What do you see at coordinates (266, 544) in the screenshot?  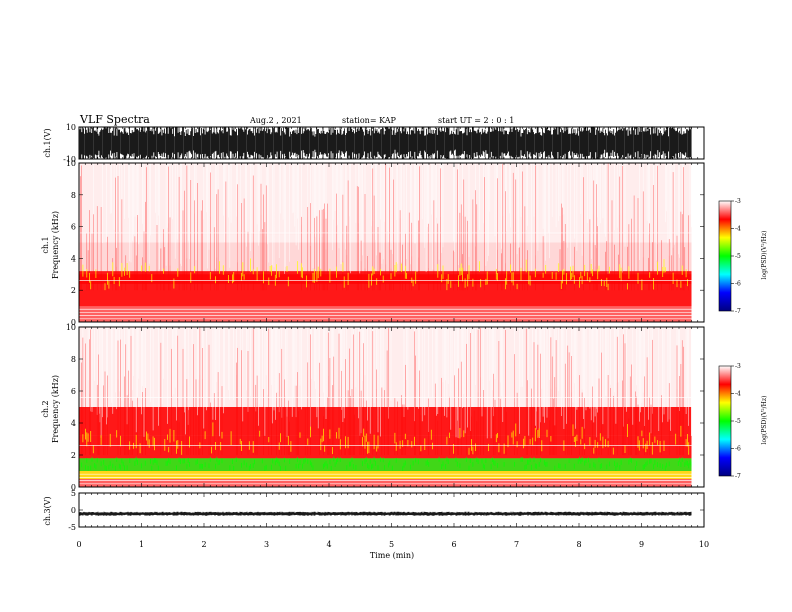 I see `time-axis-tick-label: 3` at bounding box center [266, 544].